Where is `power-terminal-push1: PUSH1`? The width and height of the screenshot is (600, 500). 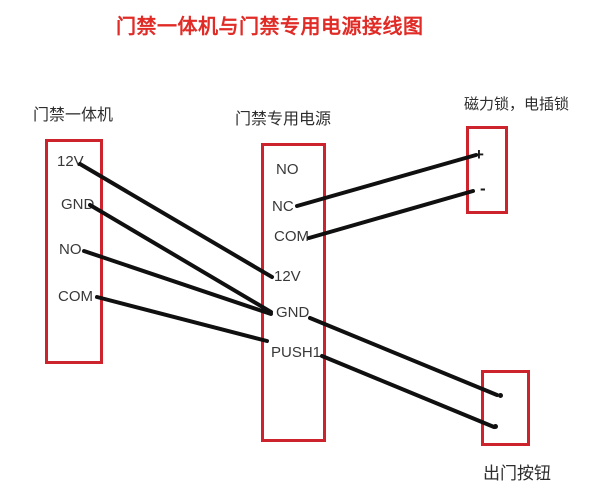
power-terminal-push1: PUSH1 is located at coordinates (296, 352).